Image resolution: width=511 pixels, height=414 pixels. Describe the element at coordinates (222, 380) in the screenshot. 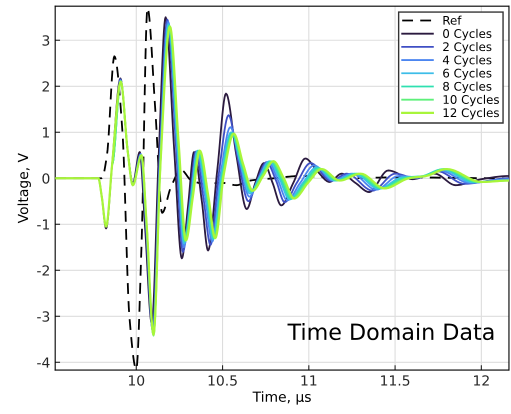

I see `x-tick-label: 10.5` at that location.